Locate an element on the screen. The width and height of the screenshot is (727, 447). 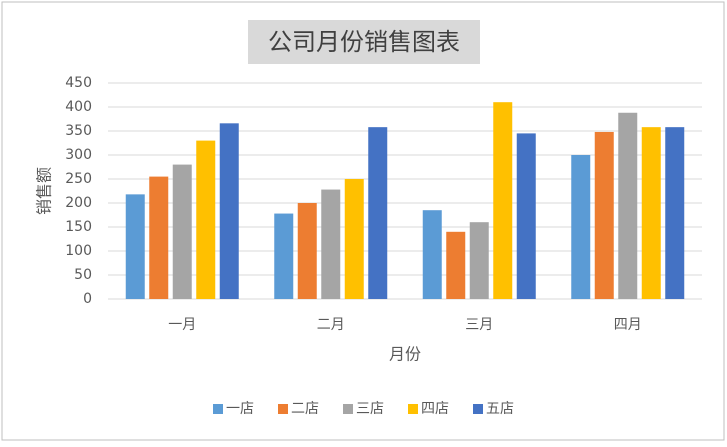
chart-title: 公司月份销售图表 is located at coordinates (364, 42).